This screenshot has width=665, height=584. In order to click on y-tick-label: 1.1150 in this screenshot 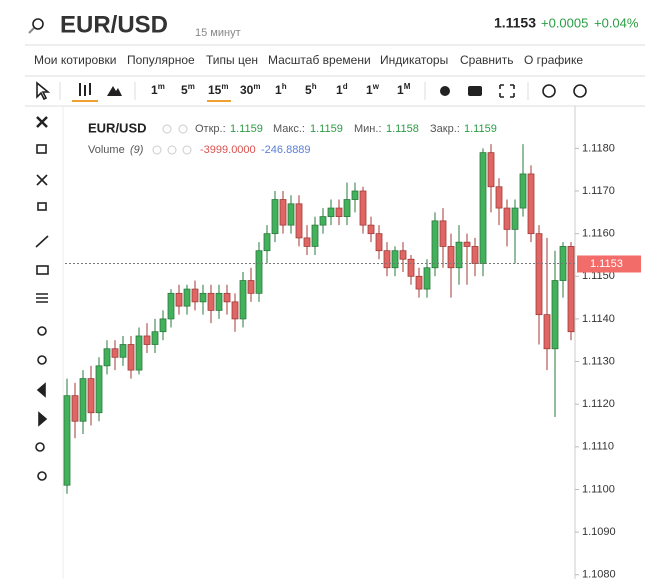, I will do `click(598, 276)`.